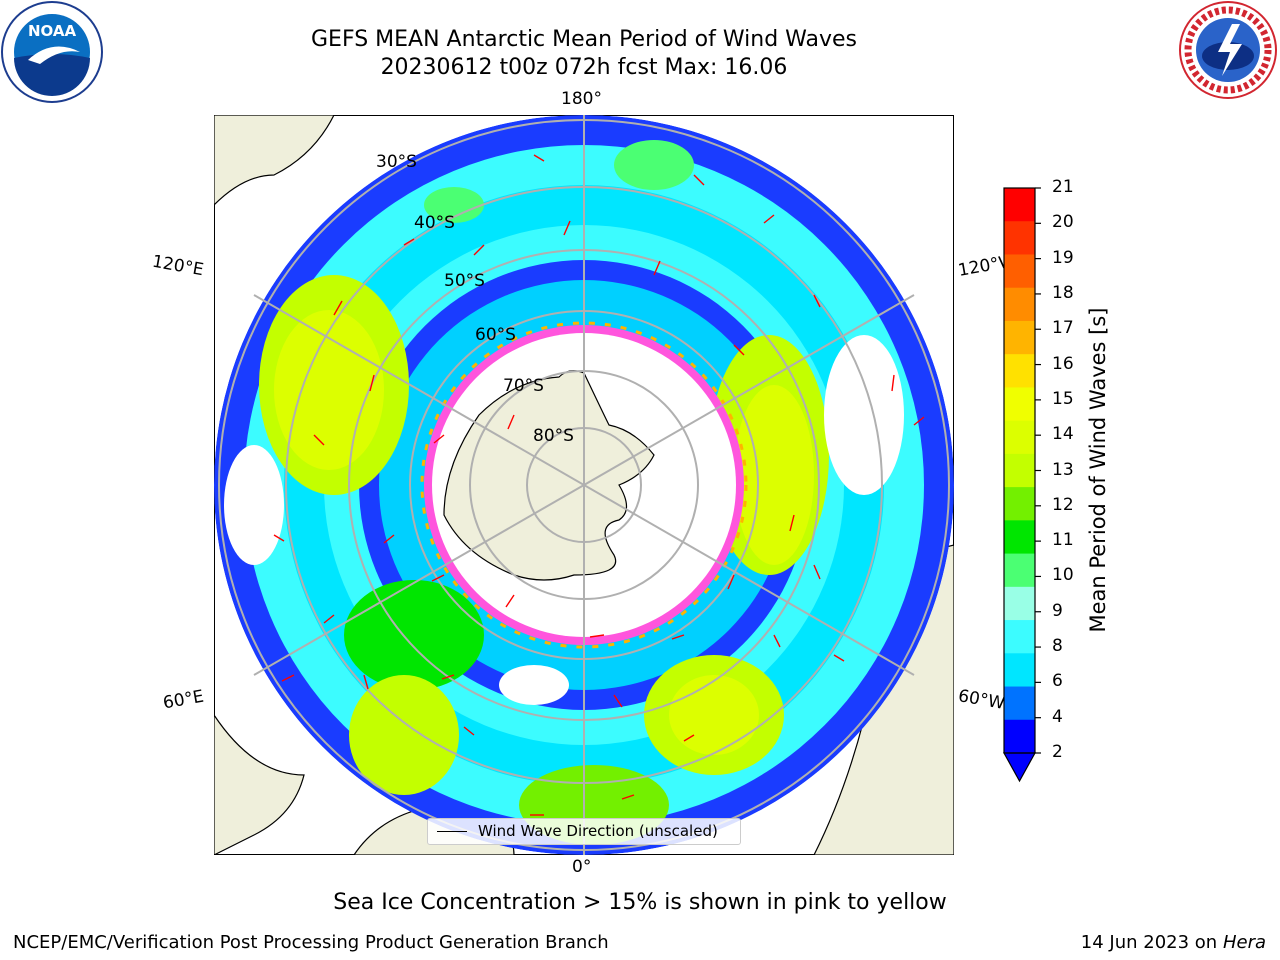 This screenshot has height=960, width=1280. What do you see at coordinates (464, 281) in the screenshot?
I see `lat-label-50s: 50°S` at bounding box center [464, 281].